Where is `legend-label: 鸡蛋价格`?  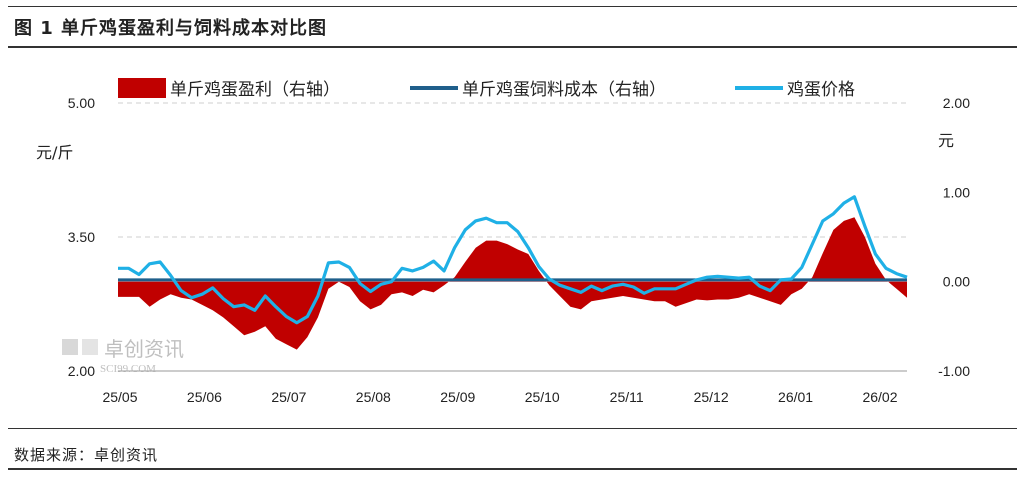
legend-label: 鸡蛋价格 is located at coordinates (821, 90).